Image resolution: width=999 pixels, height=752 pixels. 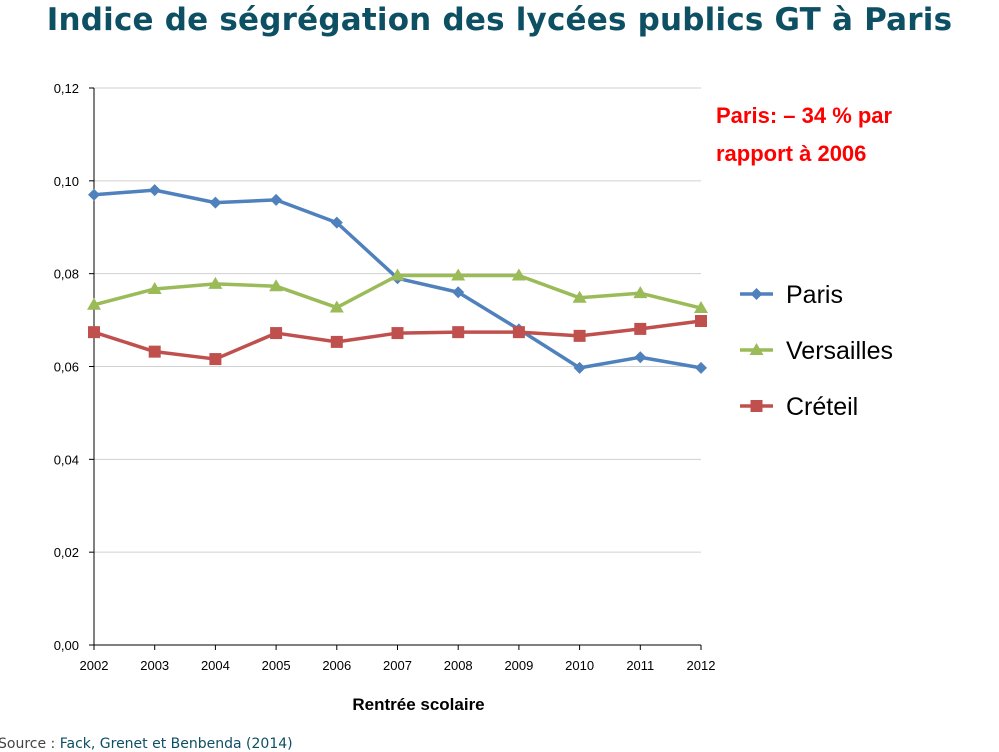 What do you see at coordinates (276, 665) in the screenshot?
I see `x-tick-label: 2005` at bounding box center [276, 665].